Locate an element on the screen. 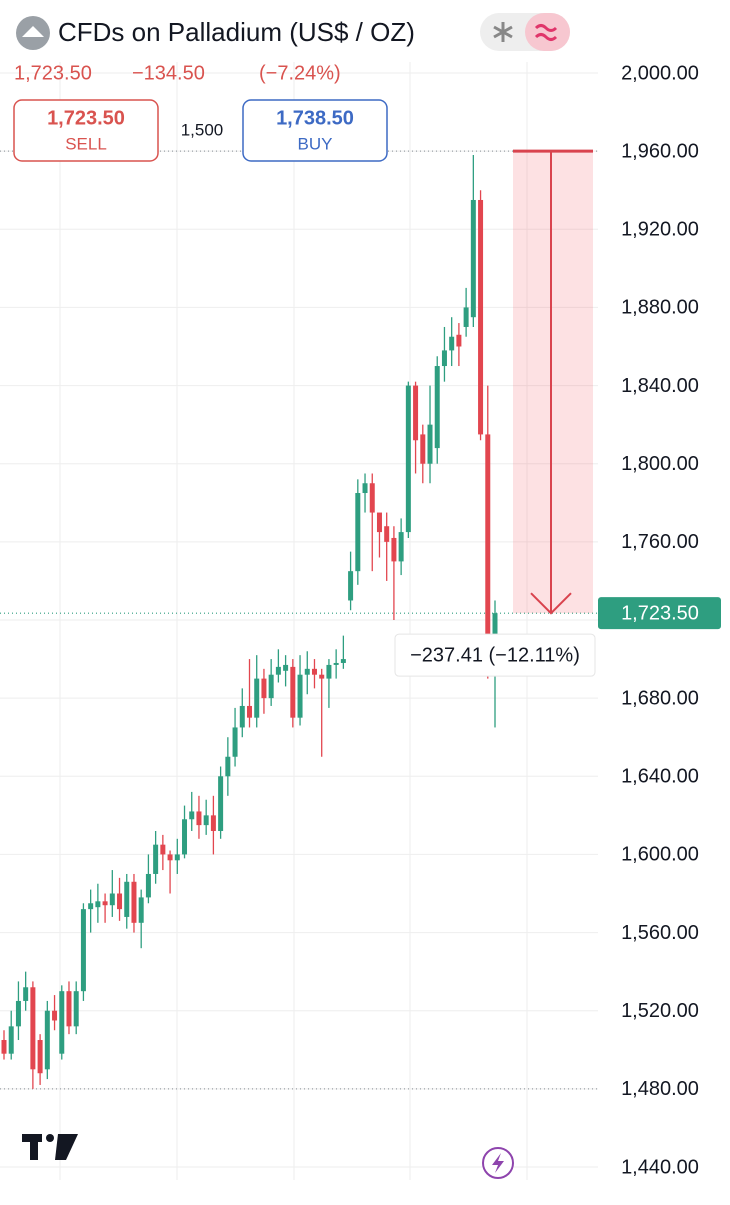  y-tick-label: 1,960.00 is located at coordinates (660, 151).